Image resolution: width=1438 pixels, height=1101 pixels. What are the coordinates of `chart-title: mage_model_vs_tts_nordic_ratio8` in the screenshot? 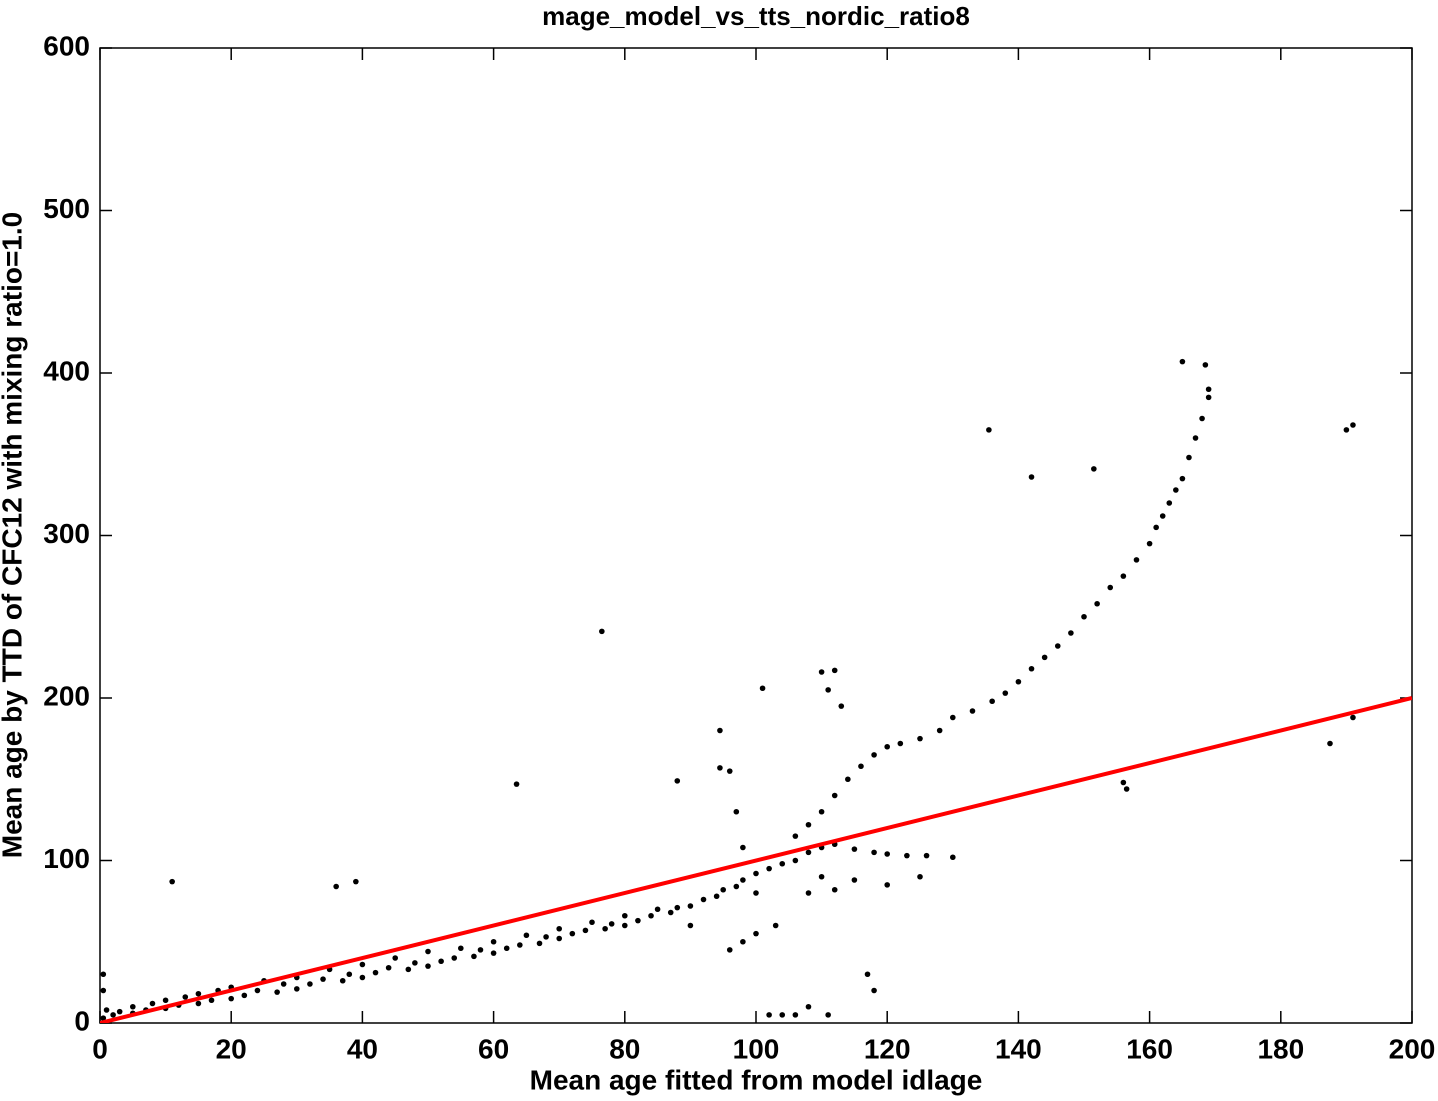 It's located at (756, 16).